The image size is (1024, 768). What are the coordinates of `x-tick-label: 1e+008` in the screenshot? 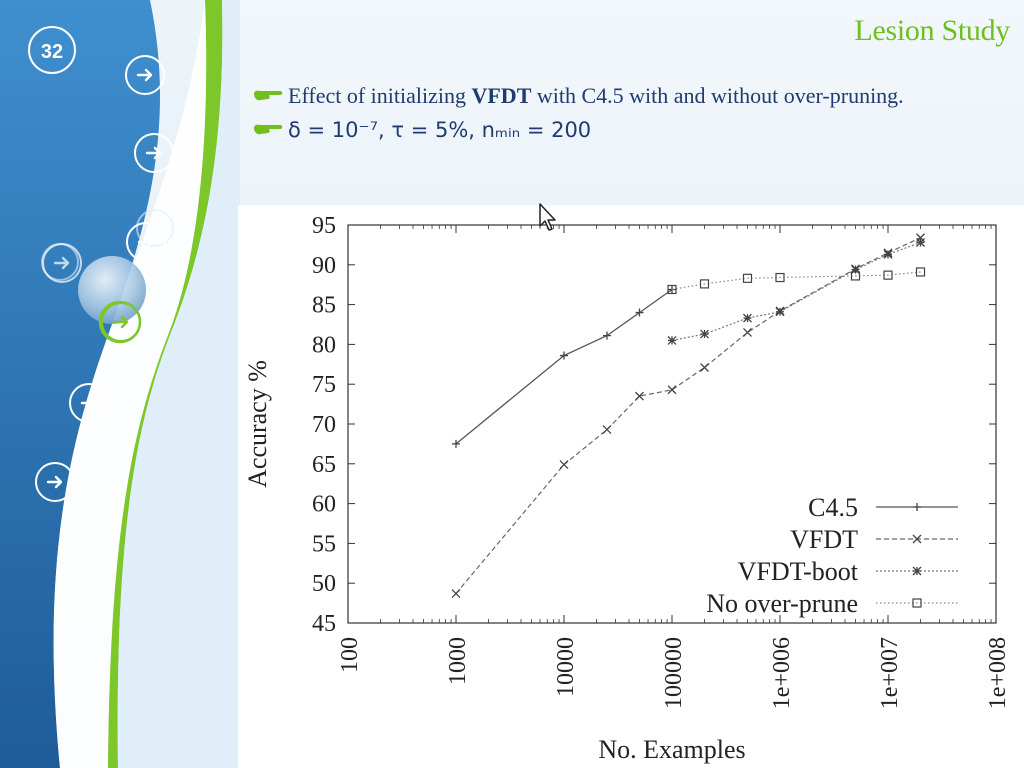 It's located at (998, 673).